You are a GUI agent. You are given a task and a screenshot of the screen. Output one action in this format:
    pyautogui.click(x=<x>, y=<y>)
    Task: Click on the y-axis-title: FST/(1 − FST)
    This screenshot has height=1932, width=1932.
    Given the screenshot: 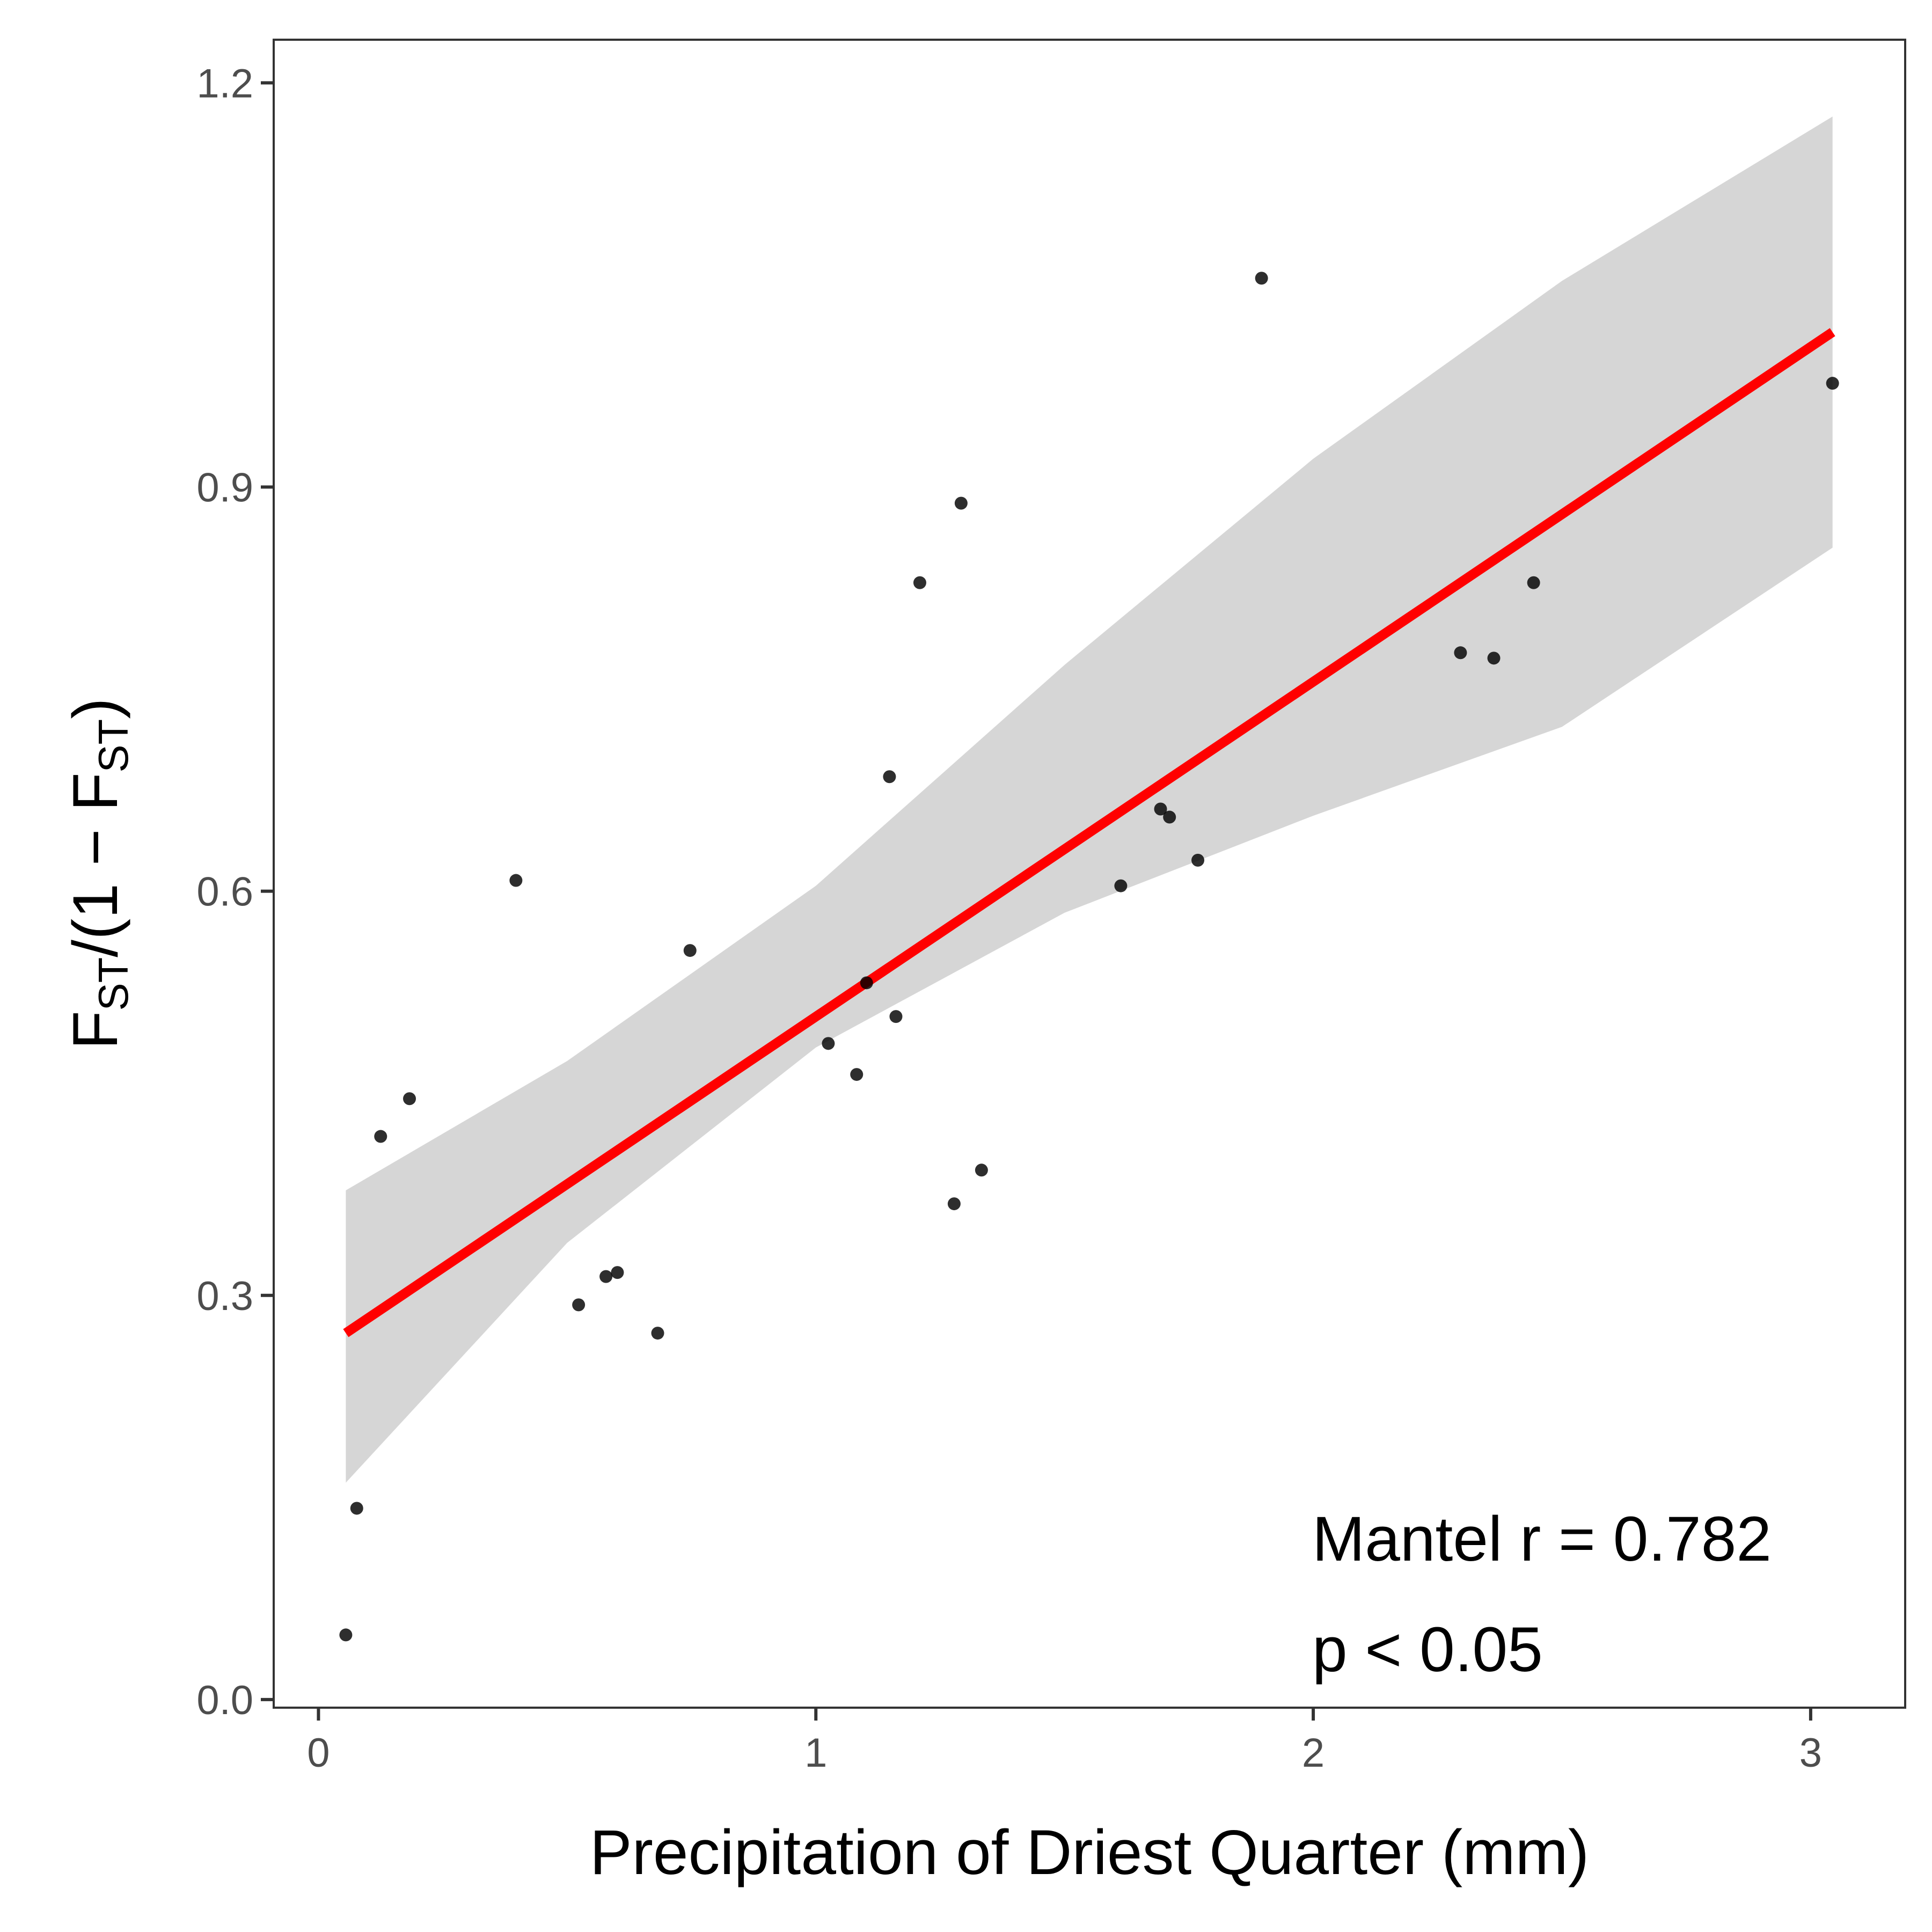 What is the action you would take?
    pyautogui.click(x=98, y=874)
    